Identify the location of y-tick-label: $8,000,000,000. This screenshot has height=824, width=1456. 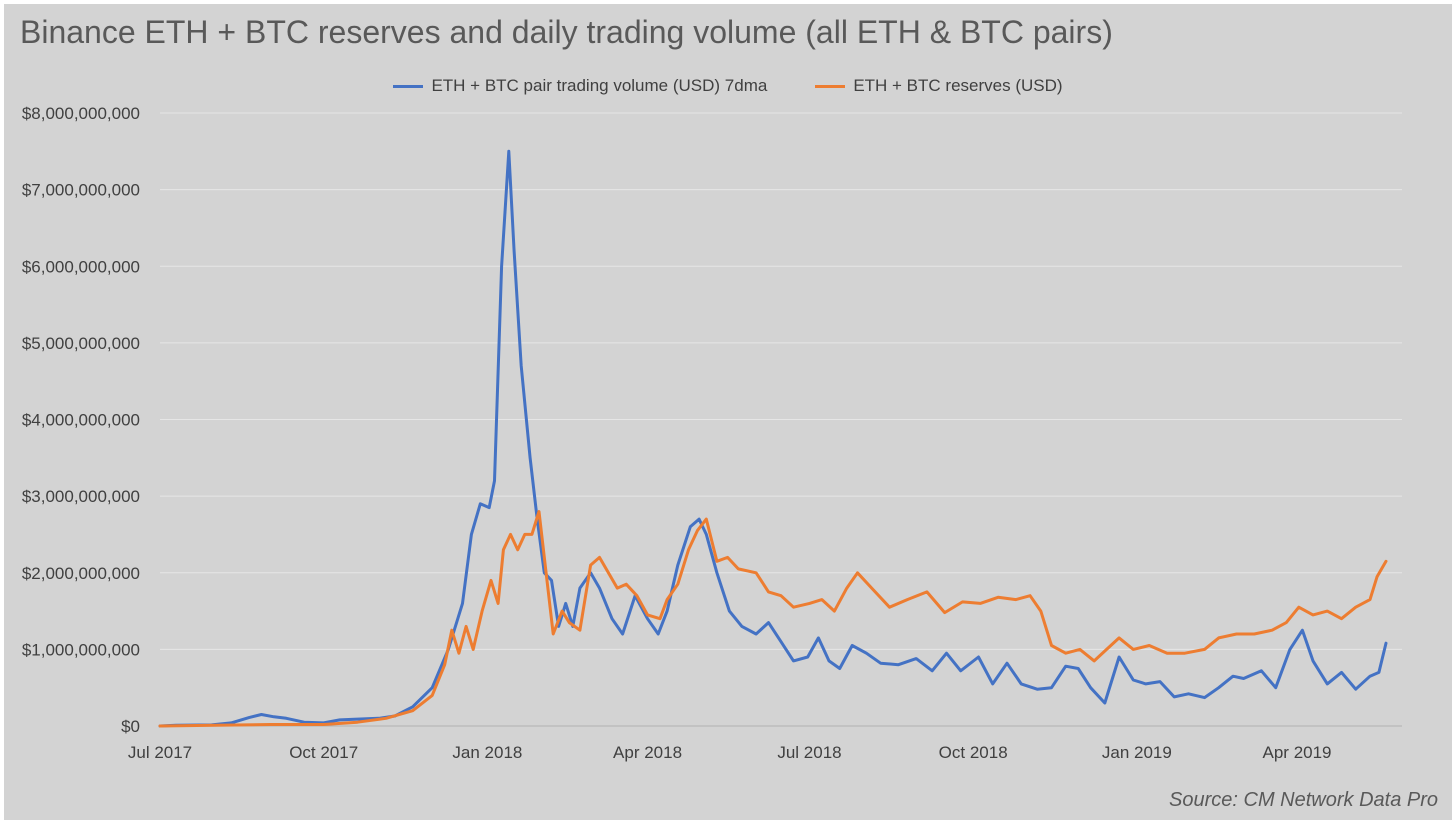
(81, 113).